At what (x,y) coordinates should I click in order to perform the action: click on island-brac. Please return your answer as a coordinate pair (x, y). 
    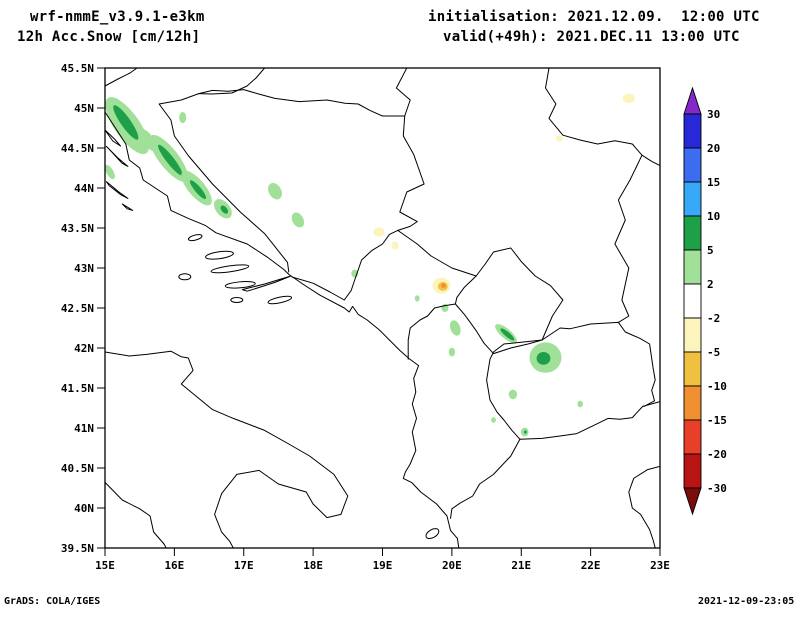
    Looking at the image, I should click on (219, 255).